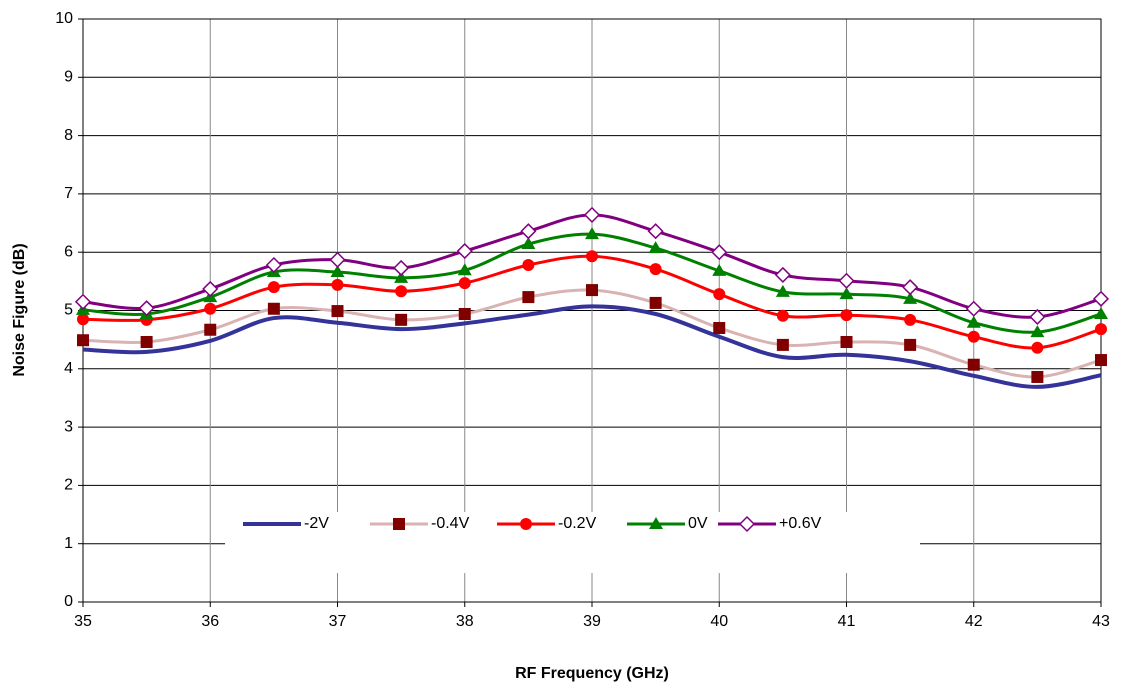  Describe the element at coordinates (83, 621) in the screenshot. I see `x-tick-label: 35` at that location.